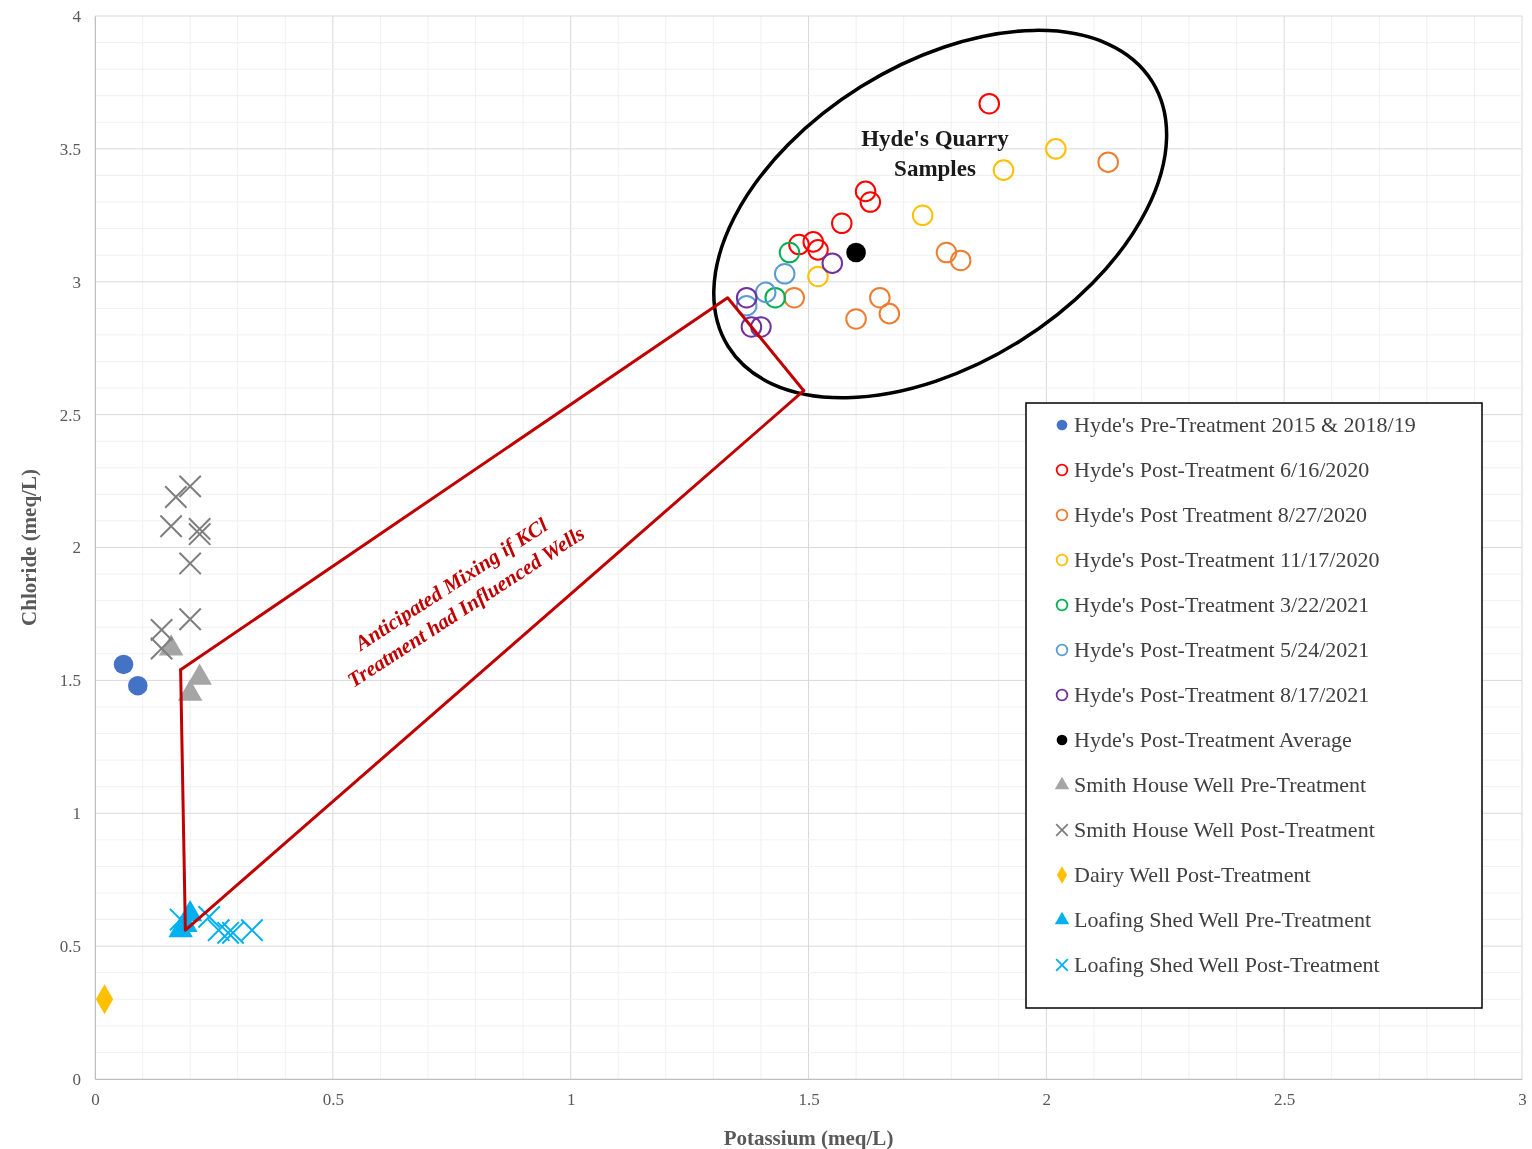 The image size is (1532, 1149). Describe the element at coordinates (1221, 514) in the screenshot. I see `legend-label: Hyde's Post Treatment 8/27/2020` at that location.